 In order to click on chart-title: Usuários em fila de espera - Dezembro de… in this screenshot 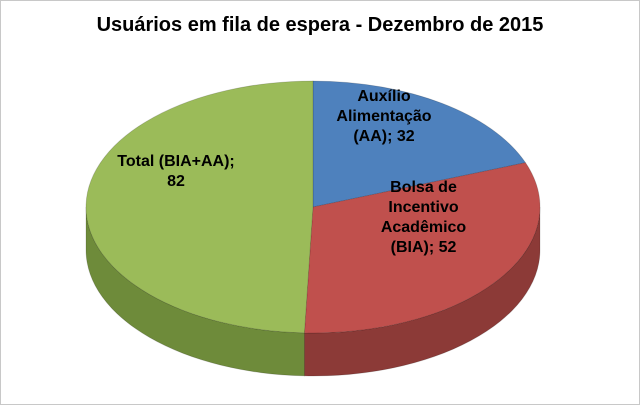, I will do `click(320, 25)`.